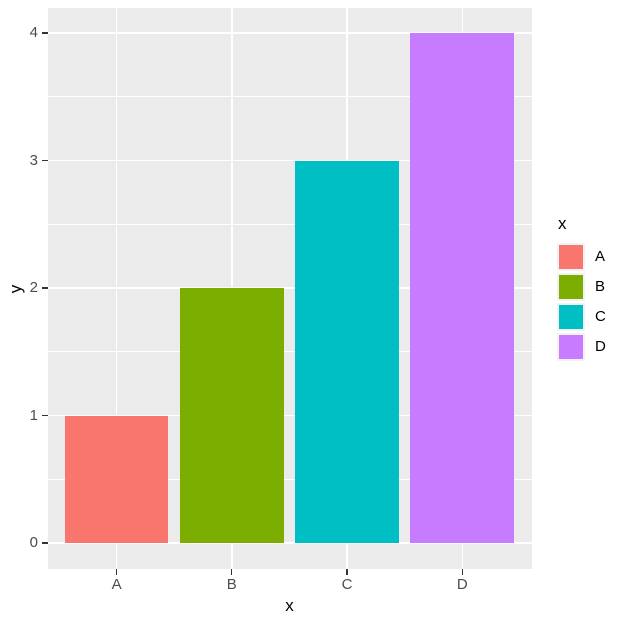 Image resolution: width=625 pixels, height=625 pixels. Describe the element at coordinates (347, 584) in the screenshot. I see `x-tick-label-C: C` at that location.